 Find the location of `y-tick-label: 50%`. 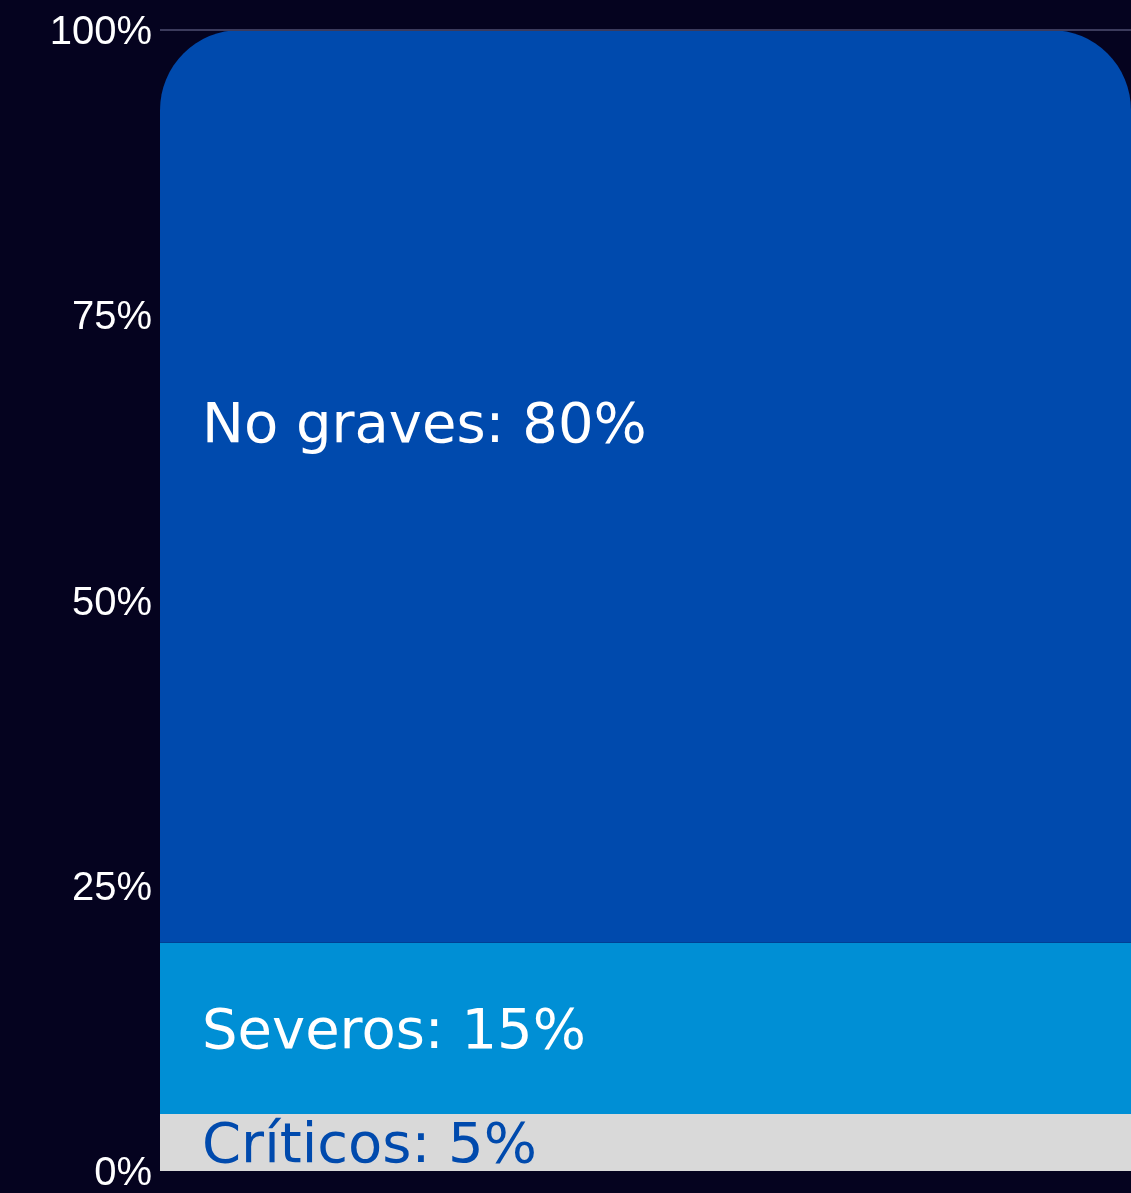

y-tick-label: 50% is located at coordinates (111, 600).